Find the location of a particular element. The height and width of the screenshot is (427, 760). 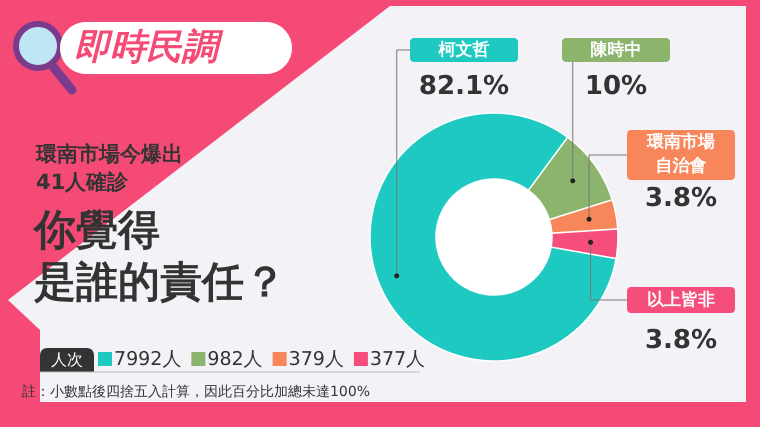

data-label: 10% is located at coordinates (616, 86).